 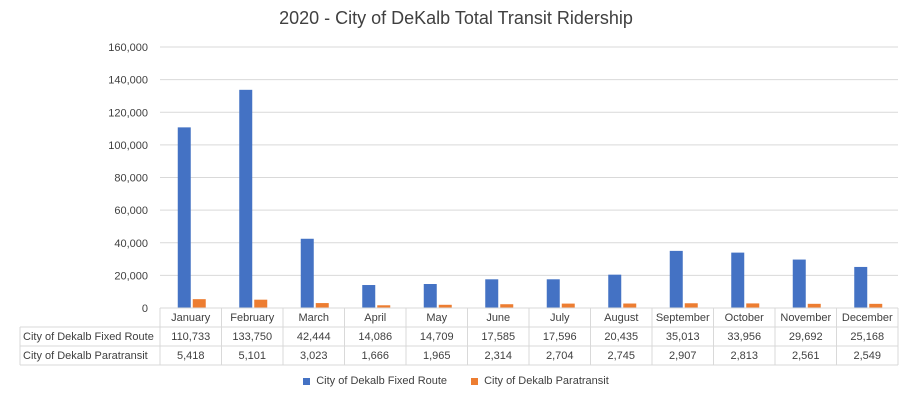 I want to click on data-label: 2,813, so click(x=744, y=356).